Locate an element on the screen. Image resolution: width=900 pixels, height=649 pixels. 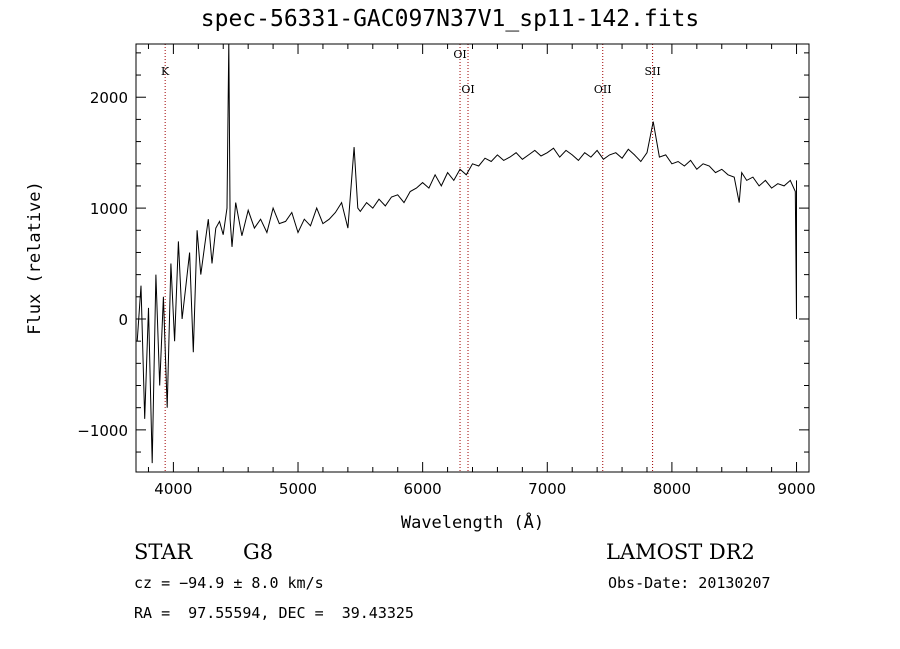
redshift-value: cz = −94.9 ± 8.0 km/s is located at coordinates (229, 583).